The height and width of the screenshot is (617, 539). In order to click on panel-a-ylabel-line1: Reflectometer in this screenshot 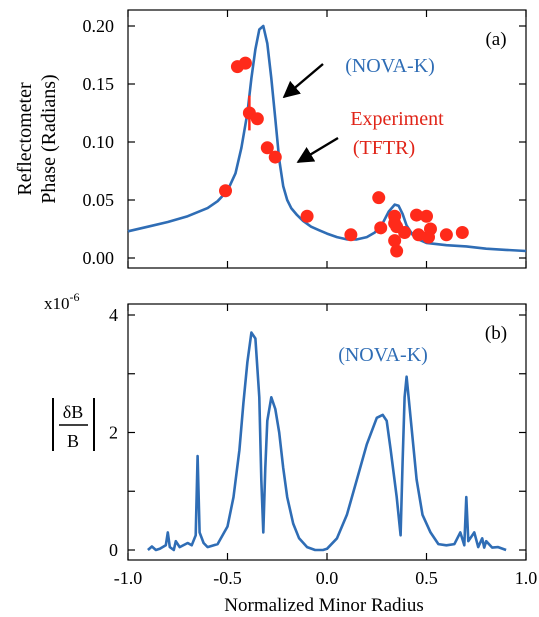, I will do `click(25, 139)`.